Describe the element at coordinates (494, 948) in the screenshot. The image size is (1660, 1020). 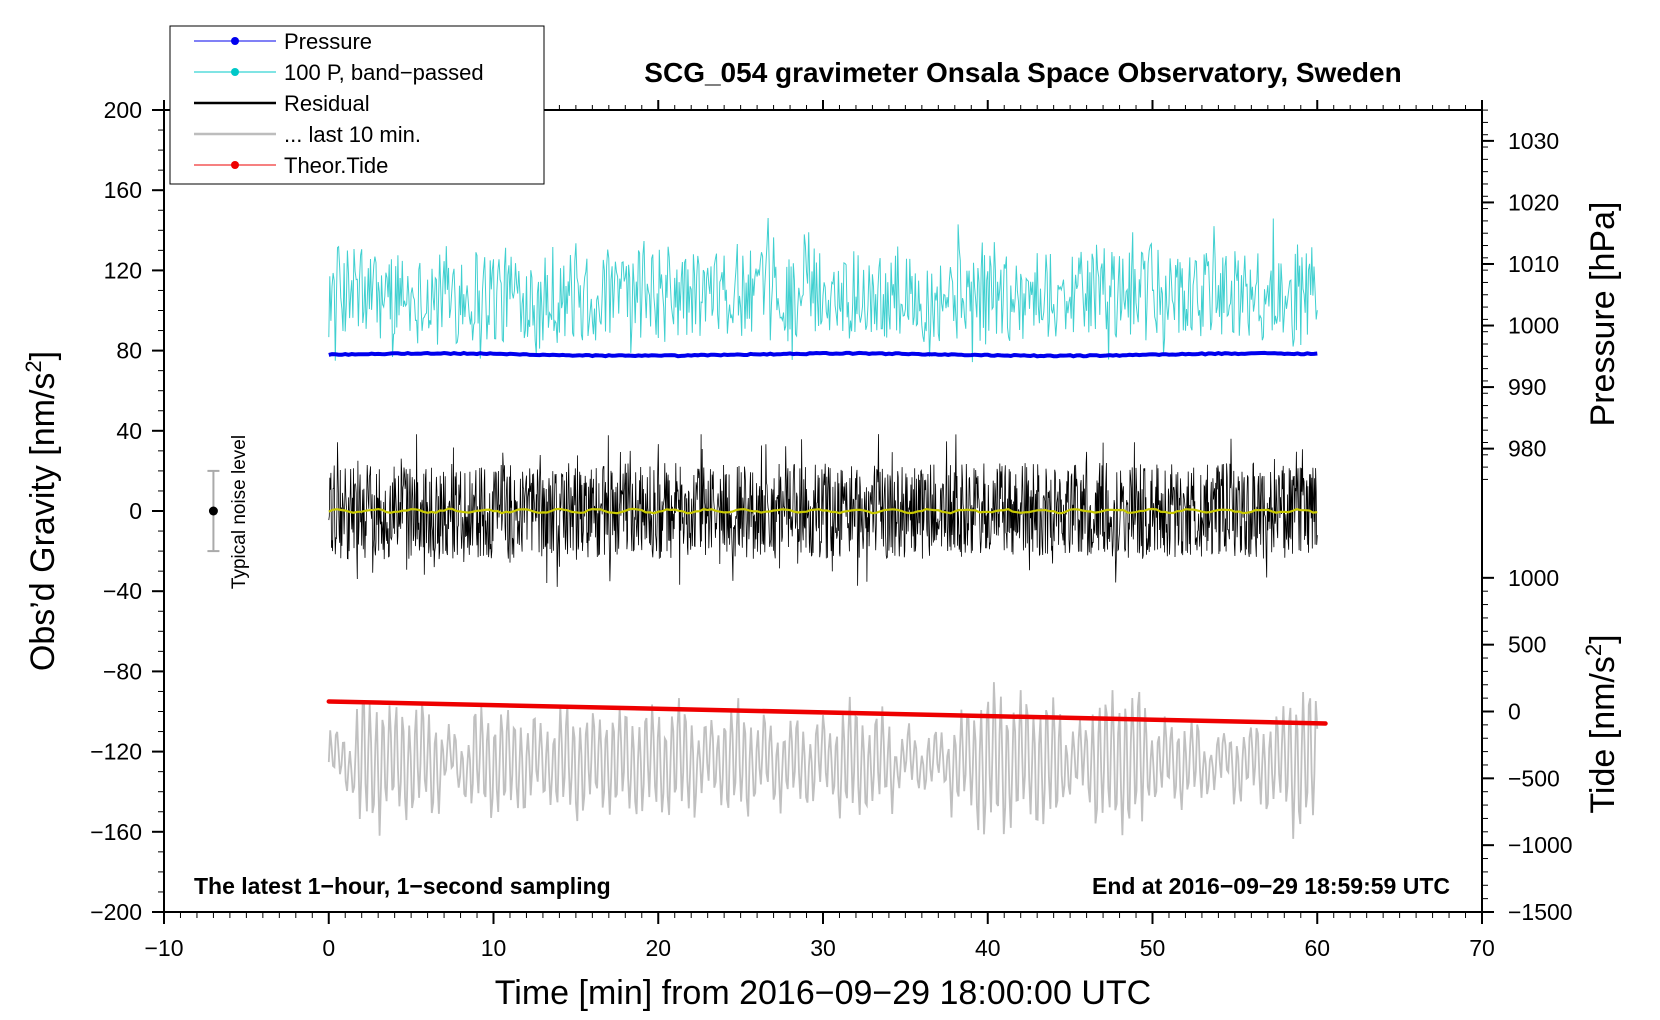
I see `x-tick-label: 10` at that location.